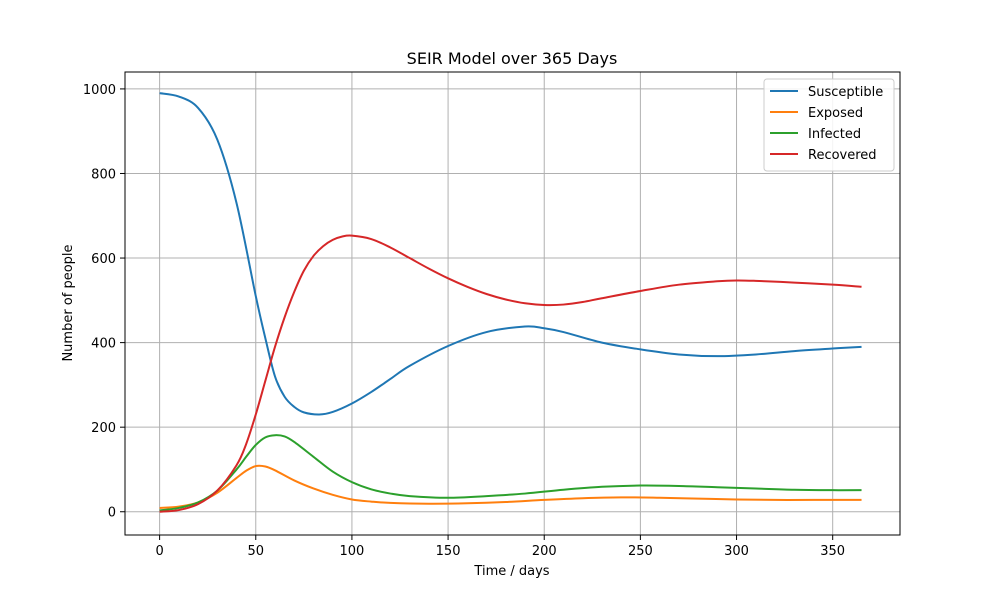 This screenshot has width=1000, height=600. Describe the element at coordinates (112, 513) in the screenshot. I see `y-tick-label: 0` at that location.